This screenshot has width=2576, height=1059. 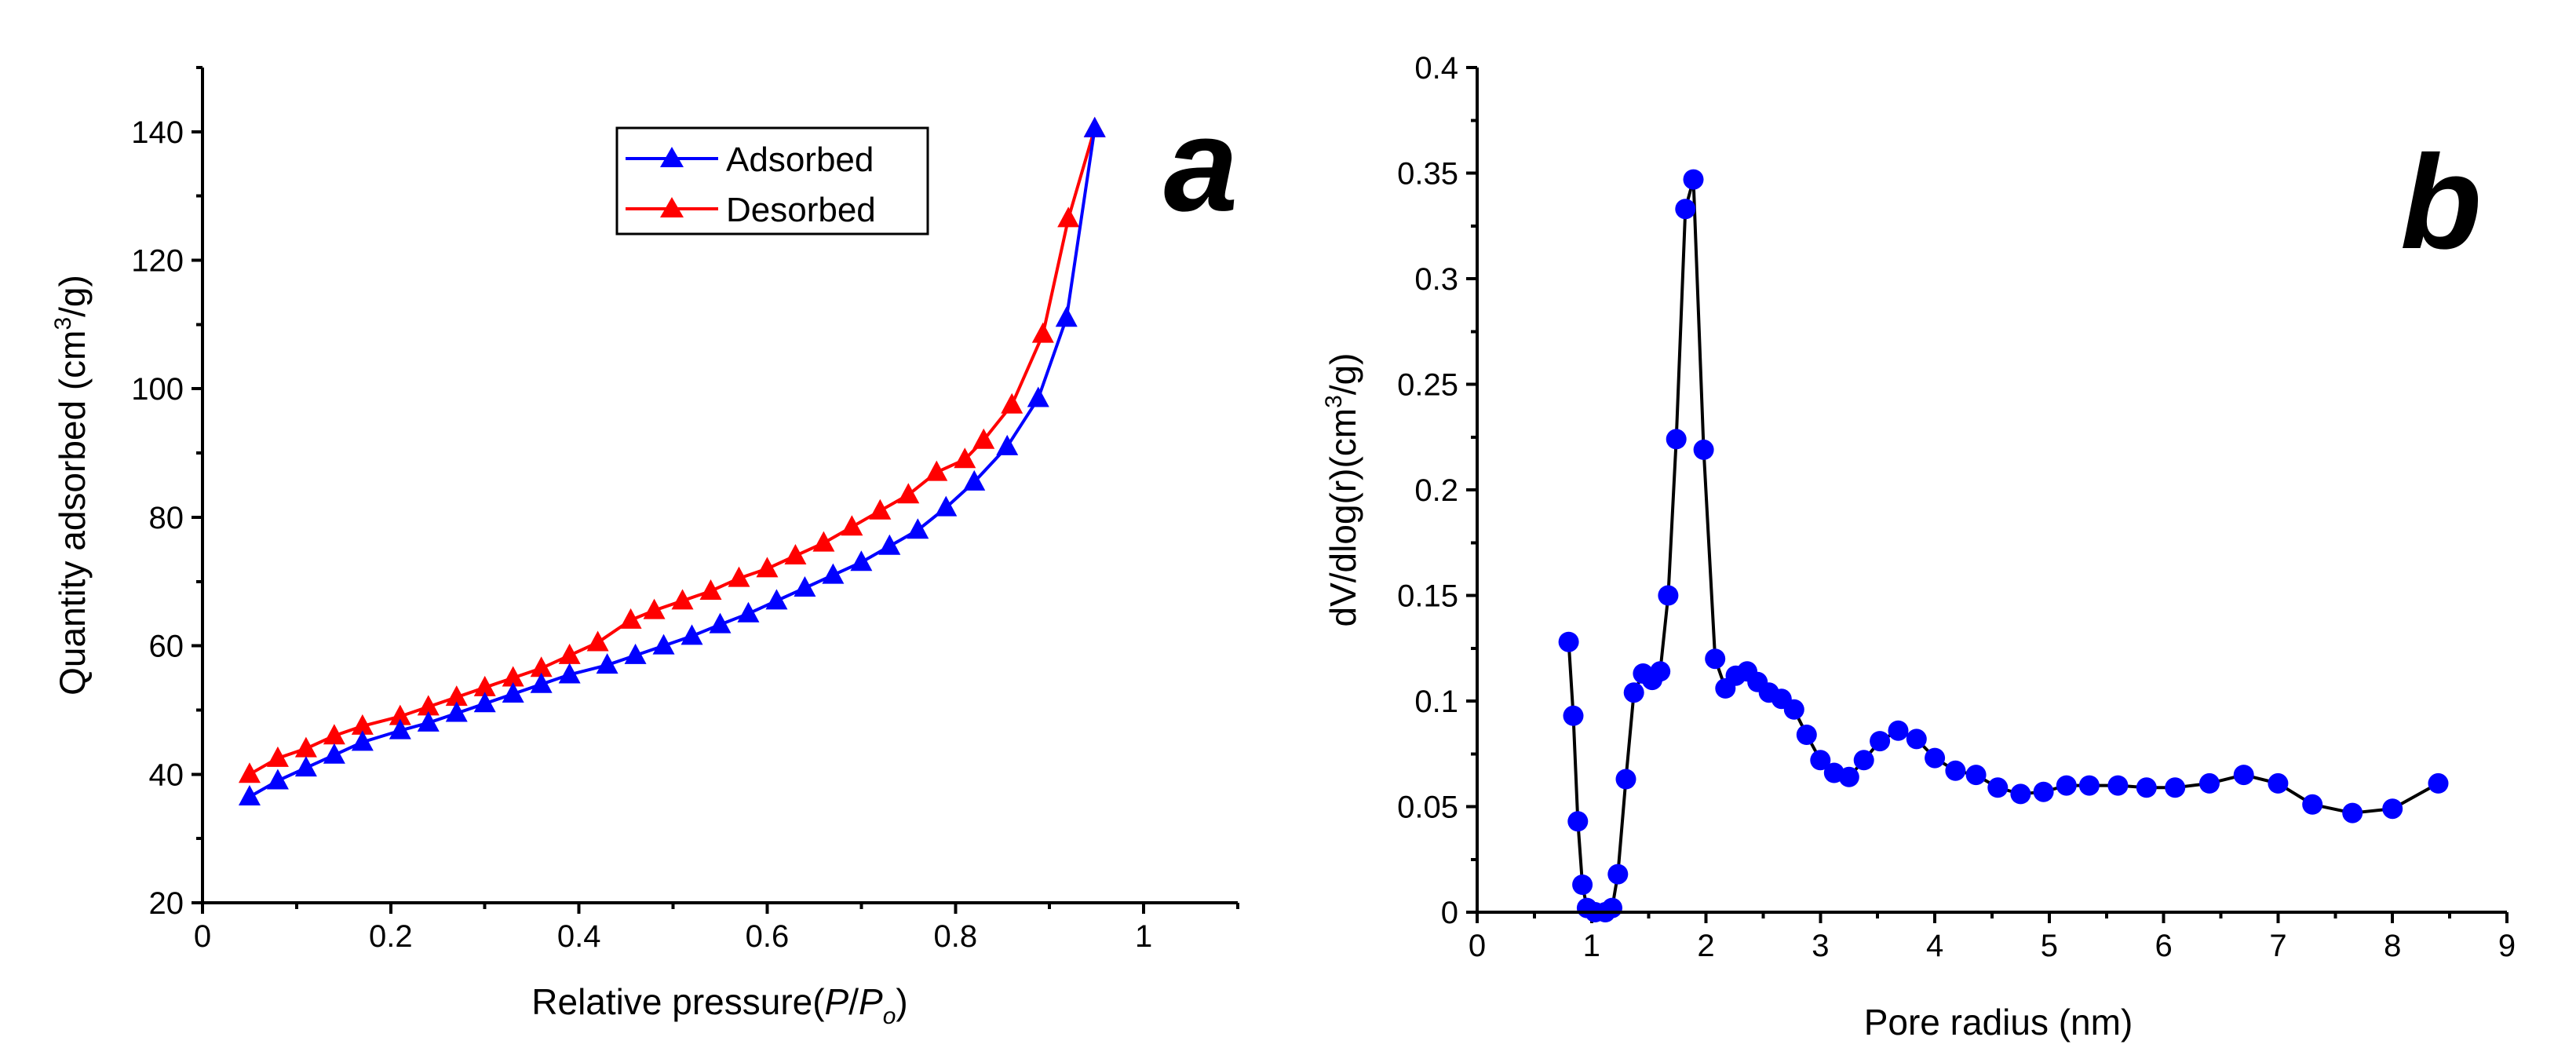 I want to click on legend-desorbed-marker, so click(x=672, y=207).